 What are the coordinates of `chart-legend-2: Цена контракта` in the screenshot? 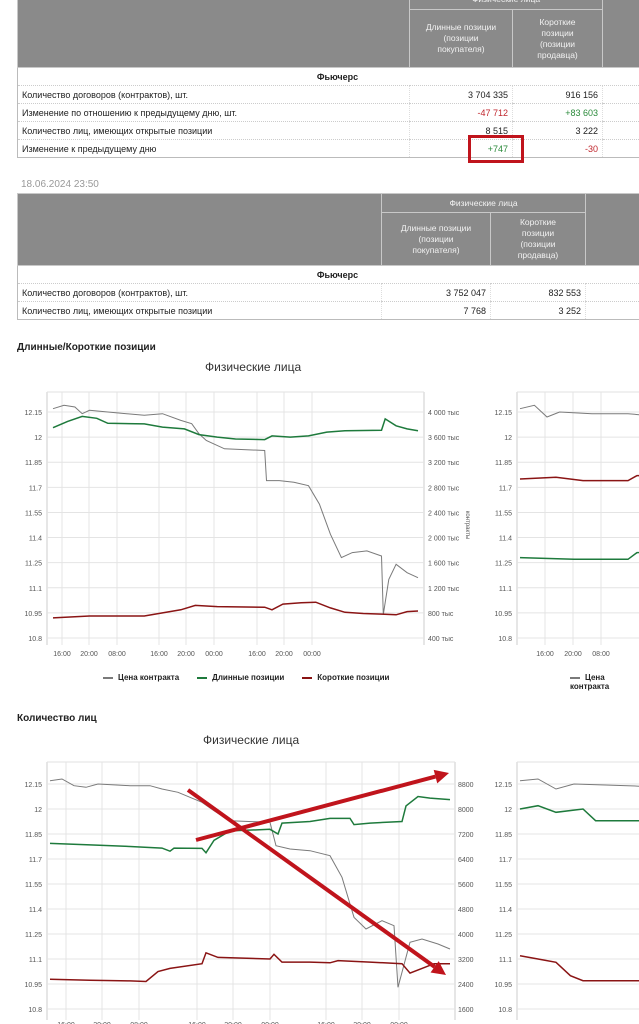 It's located at (604, 682).